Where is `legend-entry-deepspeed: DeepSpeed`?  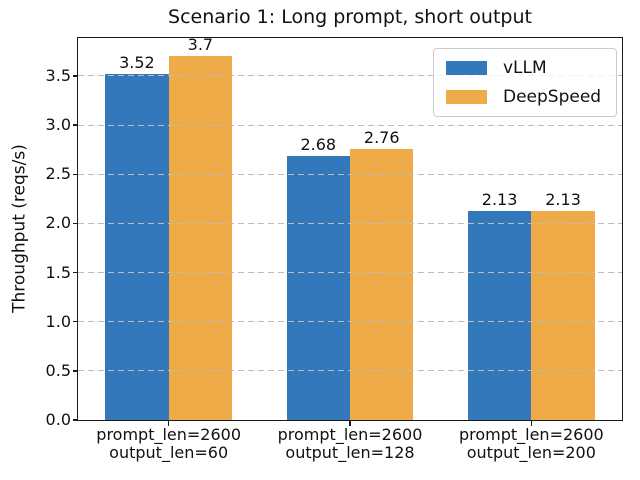 legend-entry-deepspeed: DeepSpeed is located at coordinates (525, 97).